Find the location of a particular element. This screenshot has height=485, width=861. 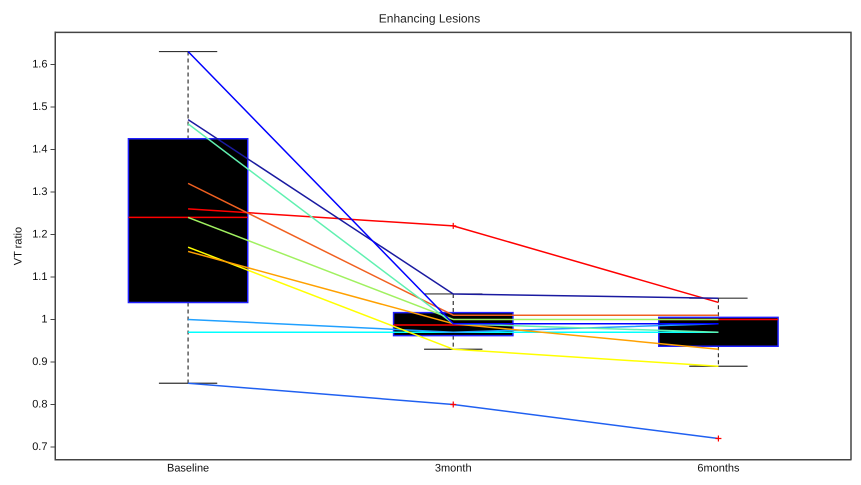

chart-title: Enhancing Lesions is located at coordinates (429, 19).